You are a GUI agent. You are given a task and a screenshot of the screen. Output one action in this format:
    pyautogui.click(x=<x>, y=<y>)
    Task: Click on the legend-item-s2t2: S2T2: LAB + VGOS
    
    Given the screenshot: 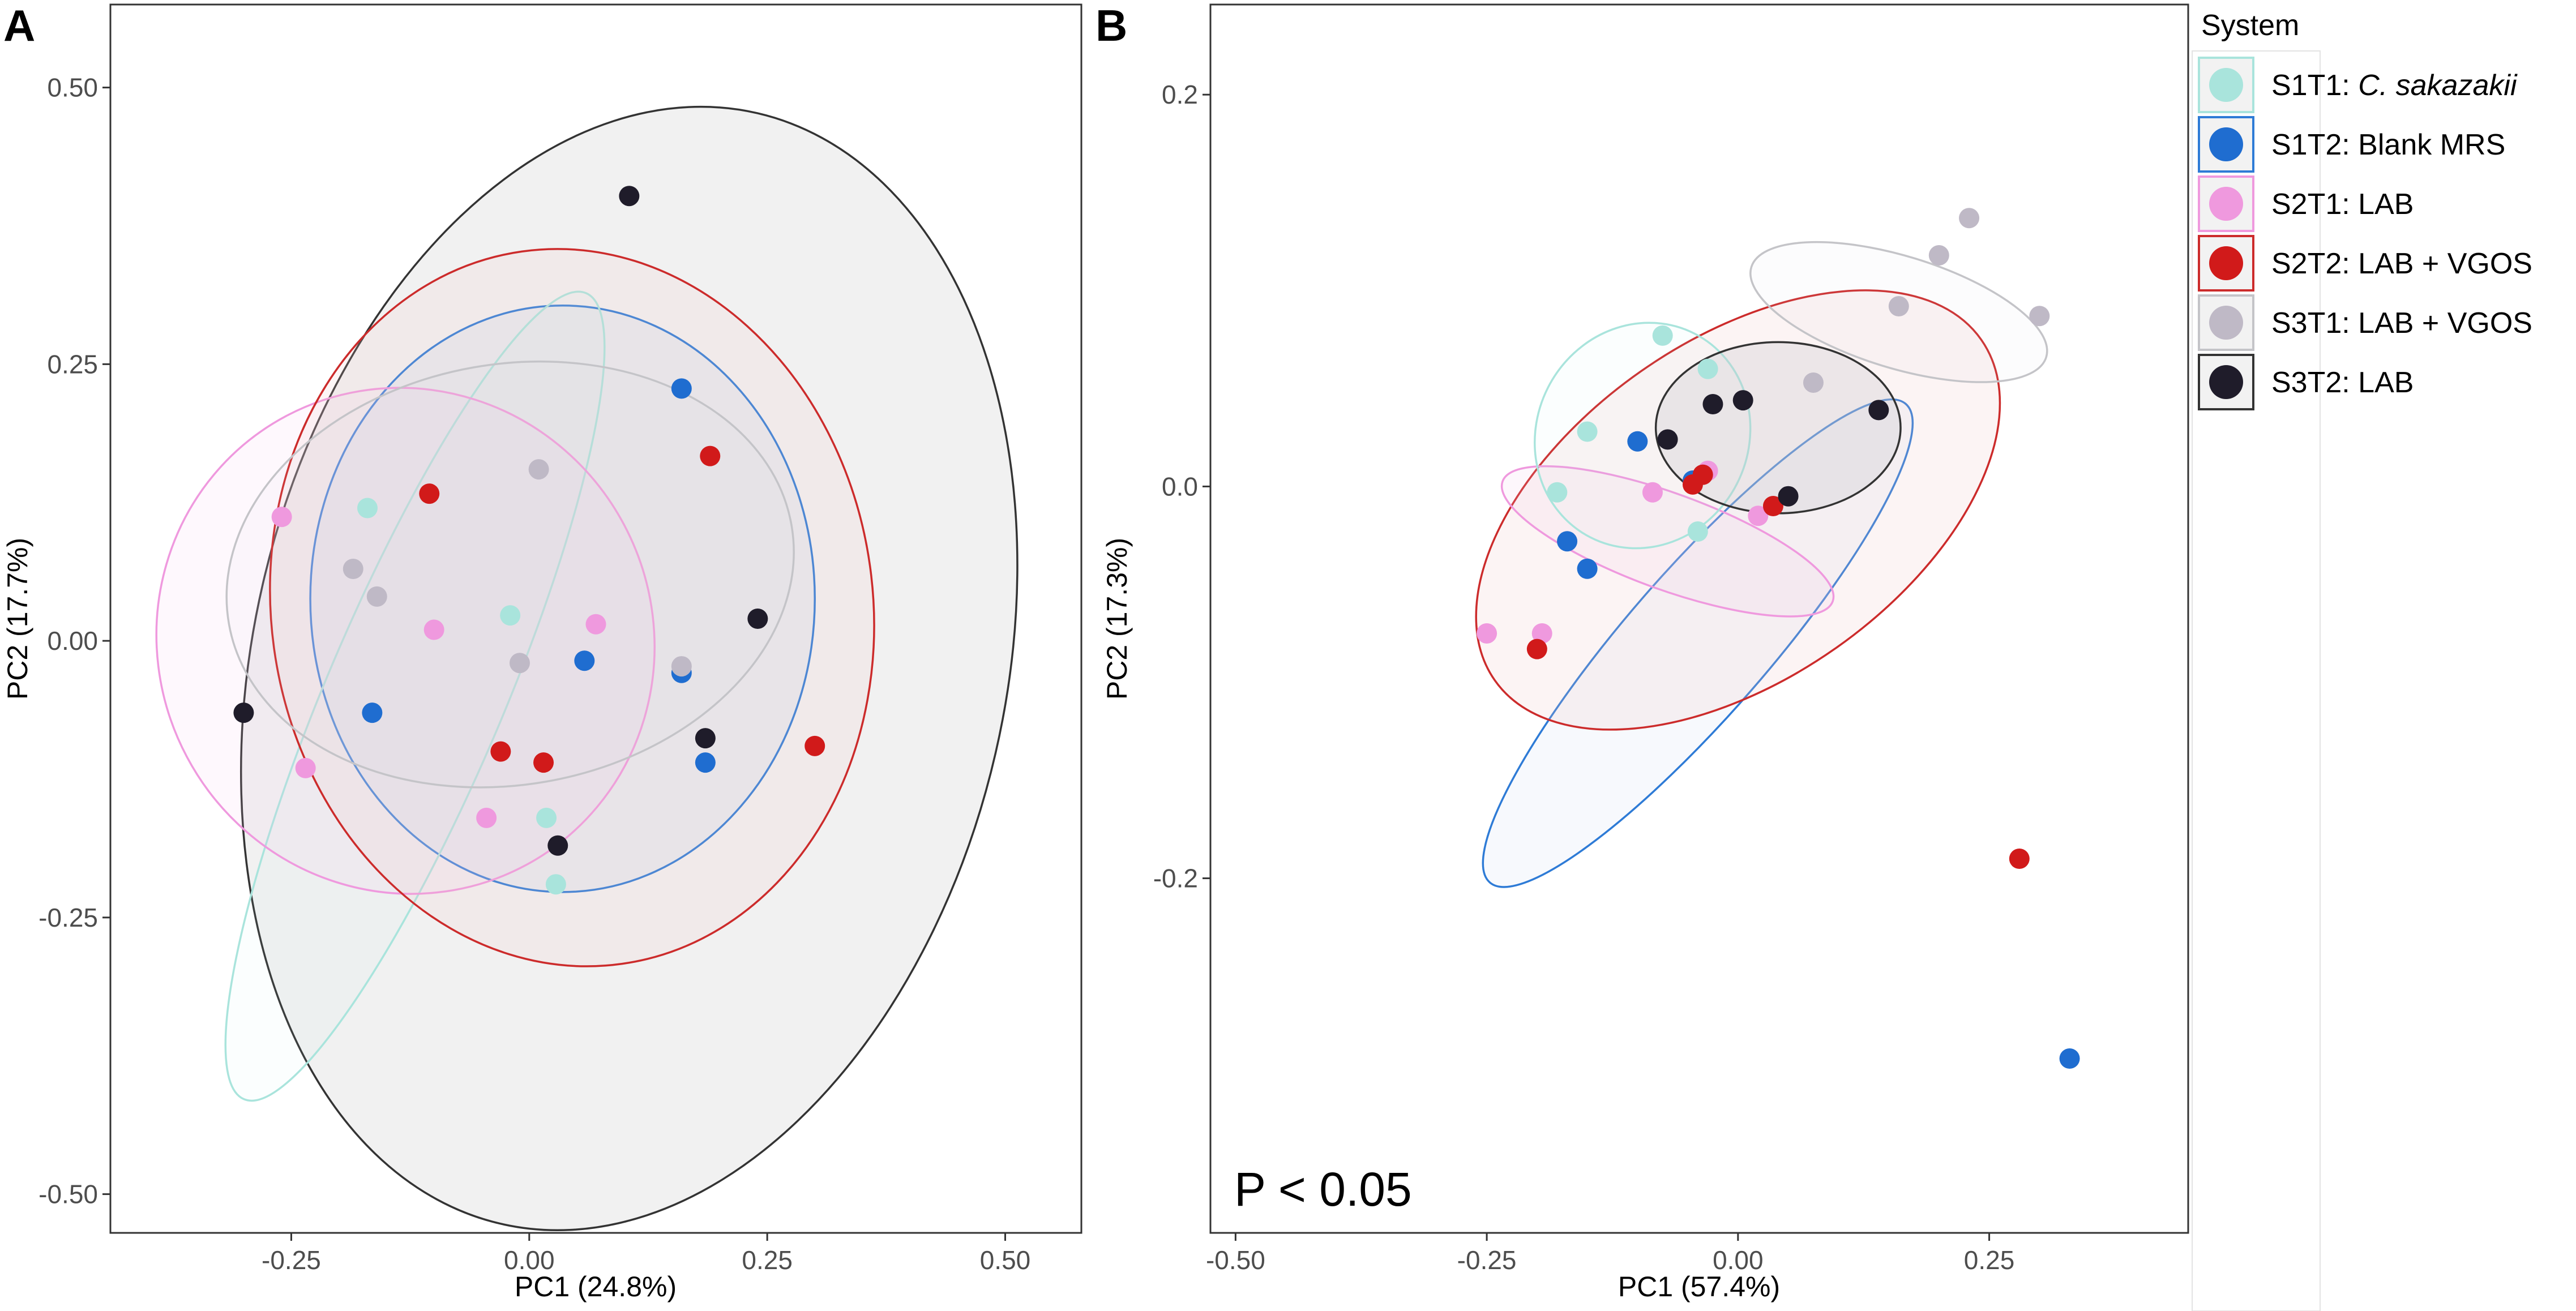 What is the action you would take?
    pyautogui.click(x=2365, y=263)
    